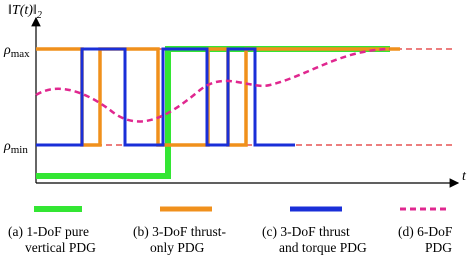 The height and width of the screenshot is (257, 474). I want to click on level-label: ρmin, so click(15, 147).